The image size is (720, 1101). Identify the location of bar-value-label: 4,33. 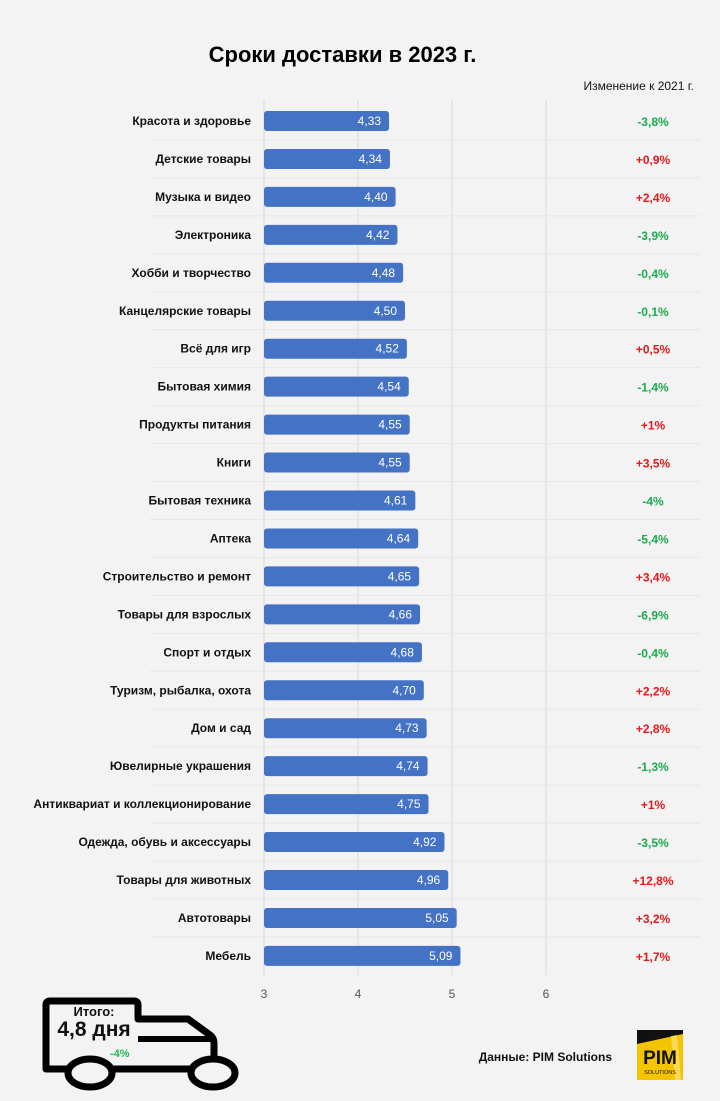
(370, 121).